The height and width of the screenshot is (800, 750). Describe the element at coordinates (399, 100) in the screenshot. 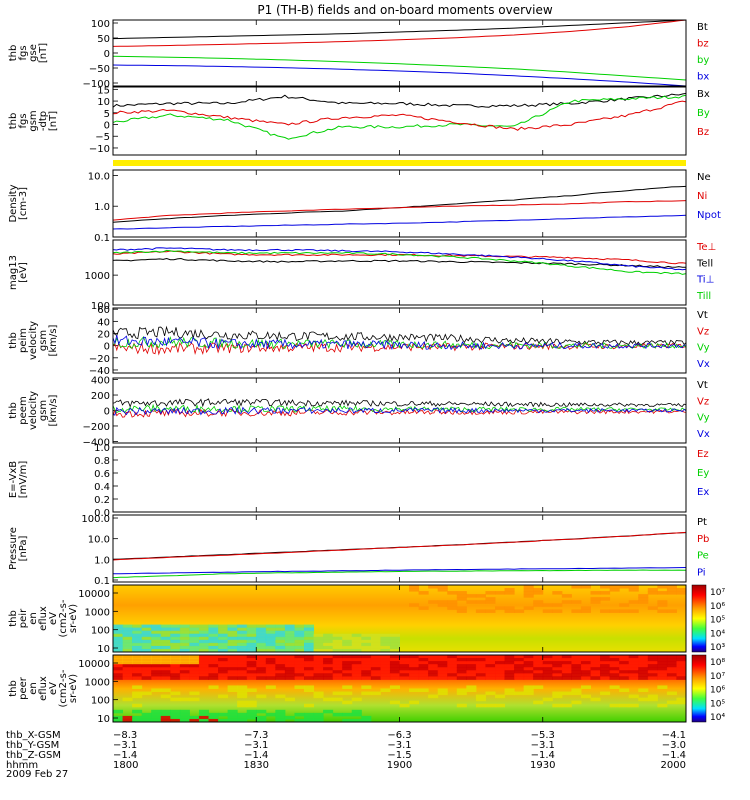

I see `series-line-bx` at that location.